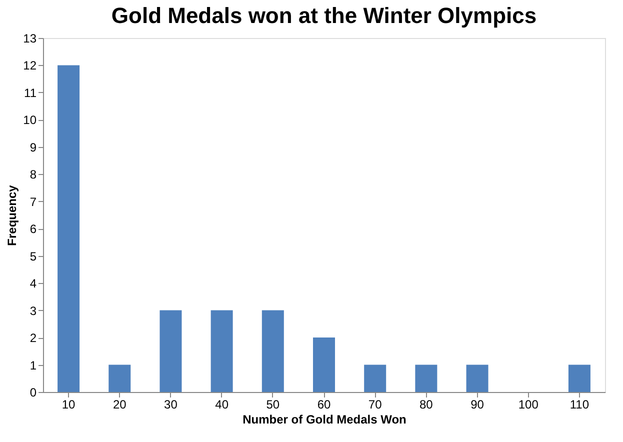 This screenshot has height=442, width=623. I want to click on x-tick-label: 20, so click(119, 405).